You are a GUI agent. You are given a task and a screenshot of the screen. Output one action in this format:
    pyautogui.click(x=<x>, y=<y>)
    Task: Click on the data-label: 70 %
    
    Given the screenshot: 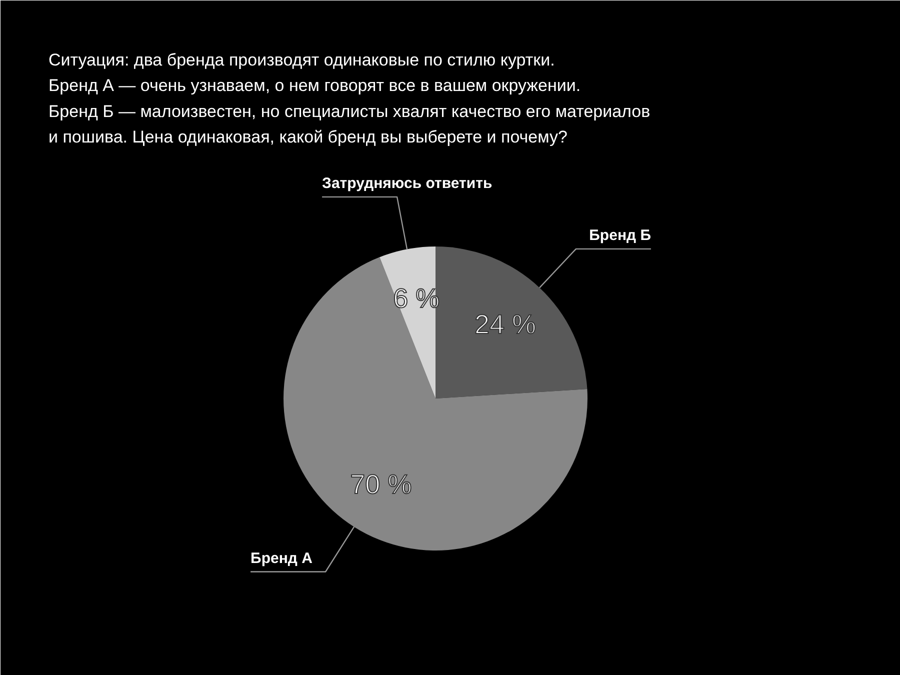 What is the action you would take?
    pyautogui.click(x=381, y=484)
    